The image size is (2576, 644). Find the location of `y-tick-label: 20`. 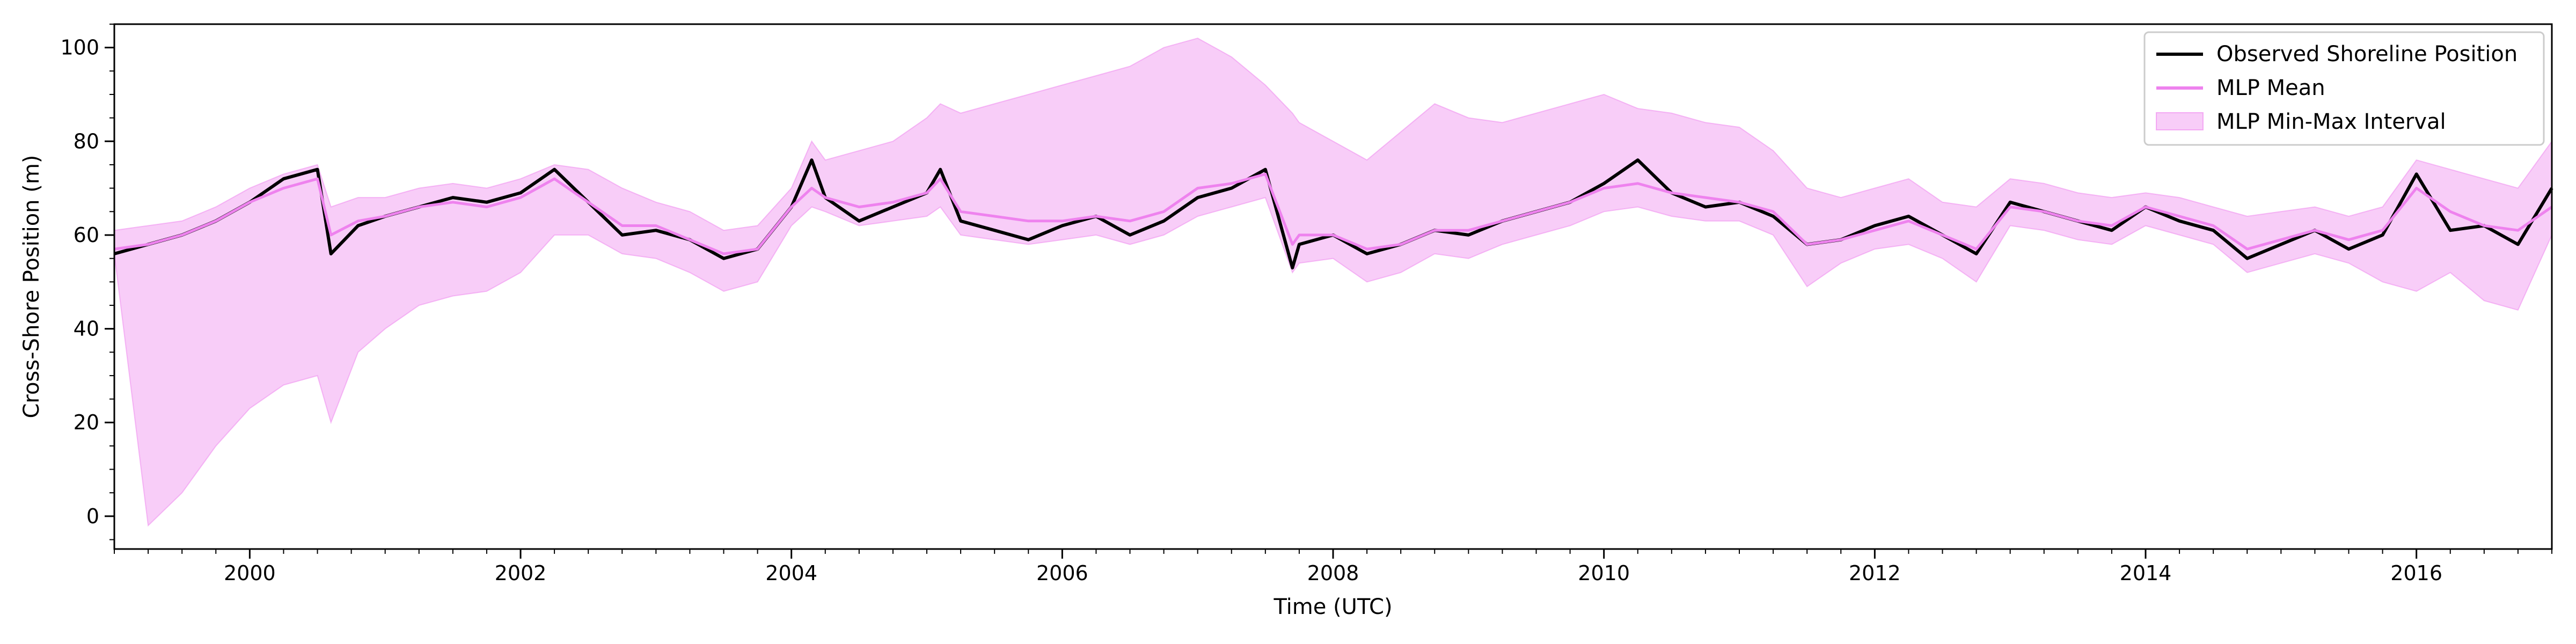

y-tick-label: 20 is located at coordinates (86, 422).